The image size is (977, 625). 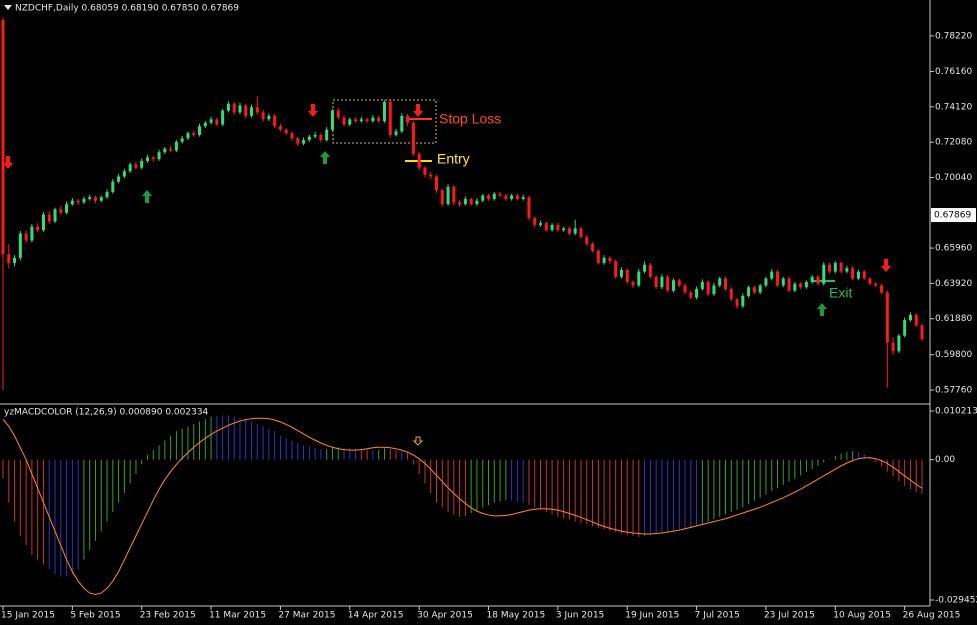 I want to click on x-tick-label: 10 Aug 2015, so click(x=862, y=616).